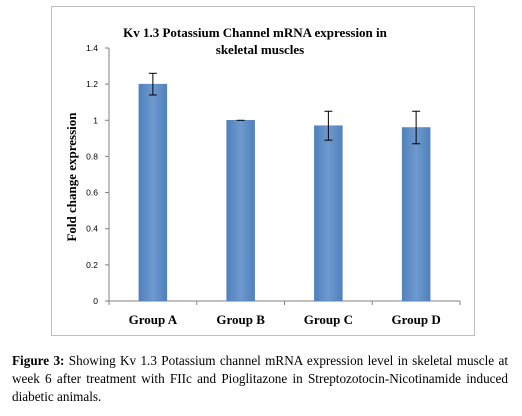 Image resolution: width=522 pixels, height=416 pixels. What do you see at coordinates (153, 192) in the screenshot?
I see `bar-group-a` at bounding box center [153, 192].